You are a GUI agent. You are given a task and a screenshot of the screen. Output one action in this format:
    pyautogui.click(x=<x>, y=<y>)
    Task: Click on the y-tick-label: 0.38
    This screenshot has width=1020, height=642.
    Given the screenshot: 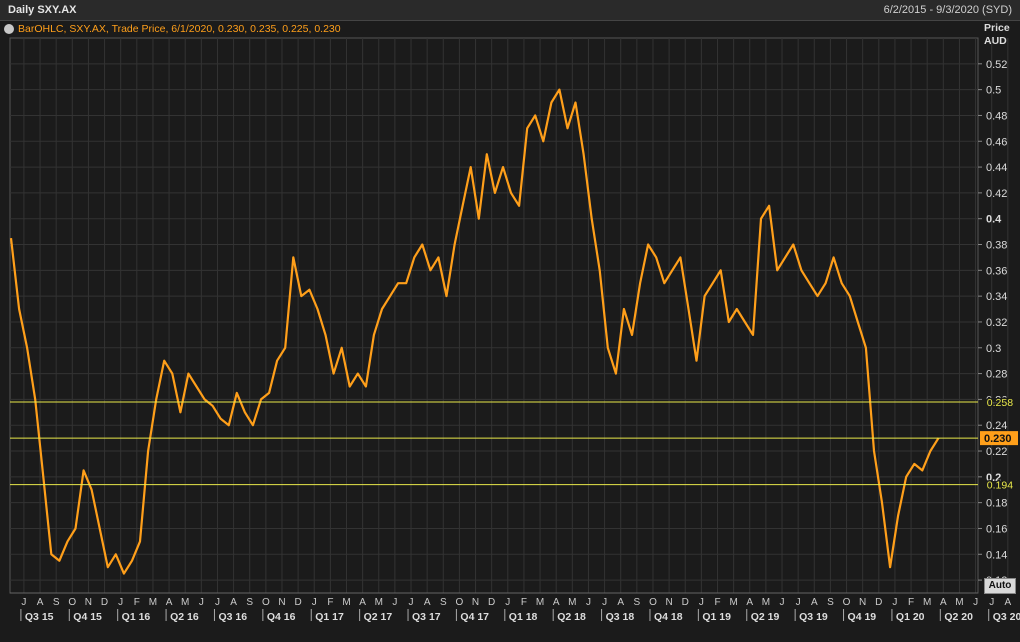 What is the action you would take?
    pyautogui.click(x=996, y=246)
    